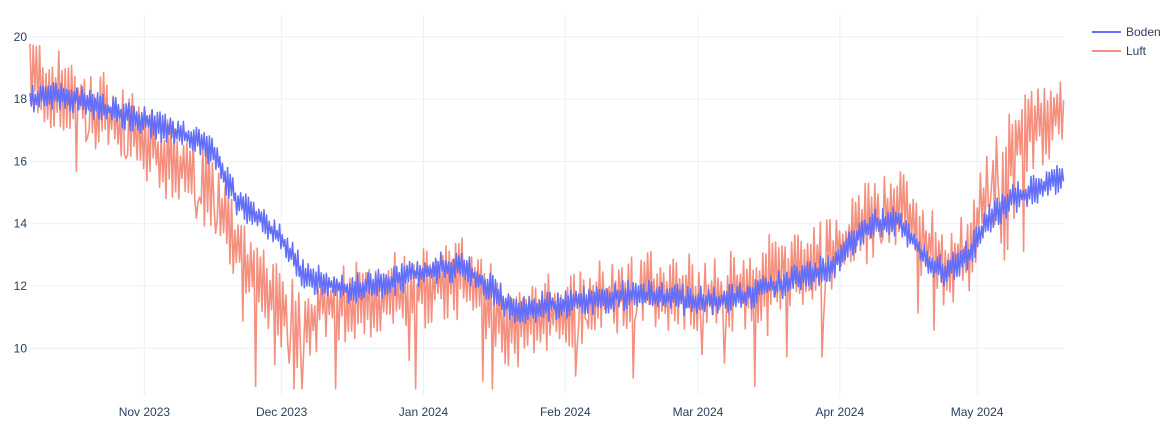 The width and height of the screenshot is (1174, 446). I want to click on y-tick-label: 10, so click(21, 348).